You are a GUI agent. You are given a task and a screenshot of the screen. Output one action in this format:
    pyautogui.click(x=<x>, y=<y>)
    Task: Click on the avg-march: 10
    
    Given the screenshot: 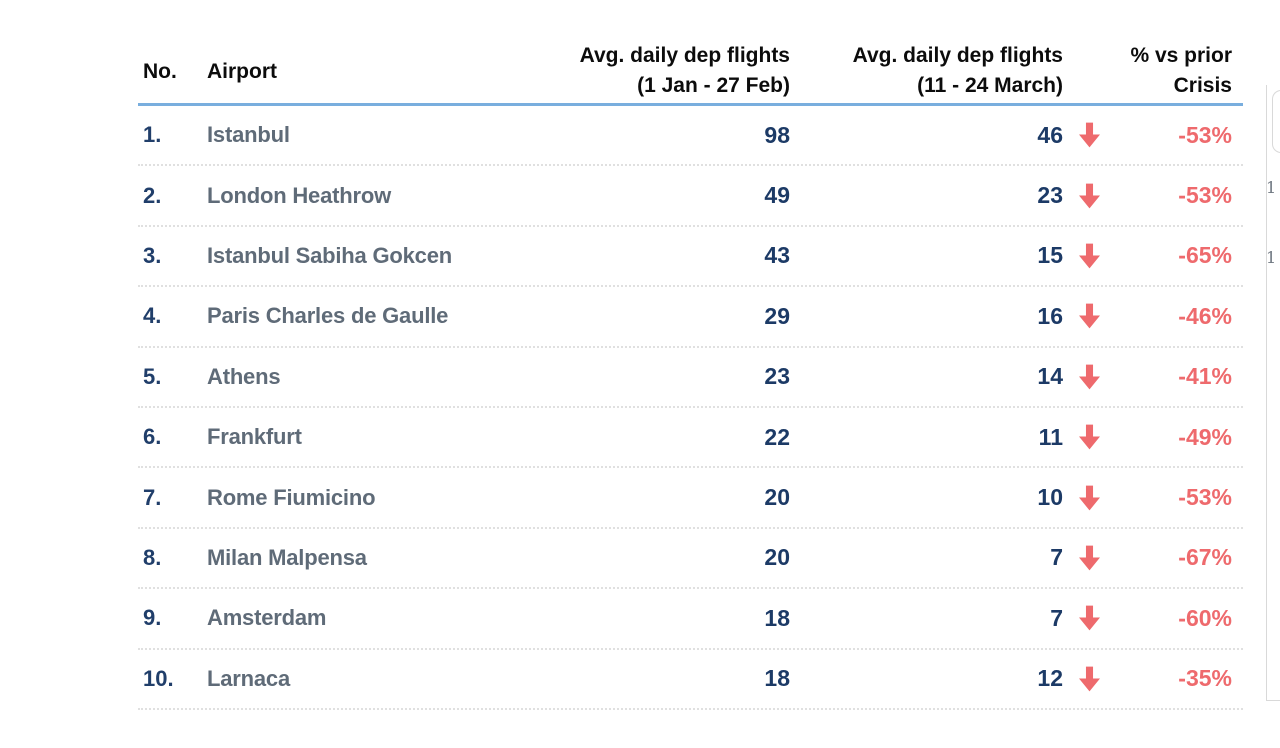 What is the action you would take?
    pyautogui.click(x=1050, y=497)
    